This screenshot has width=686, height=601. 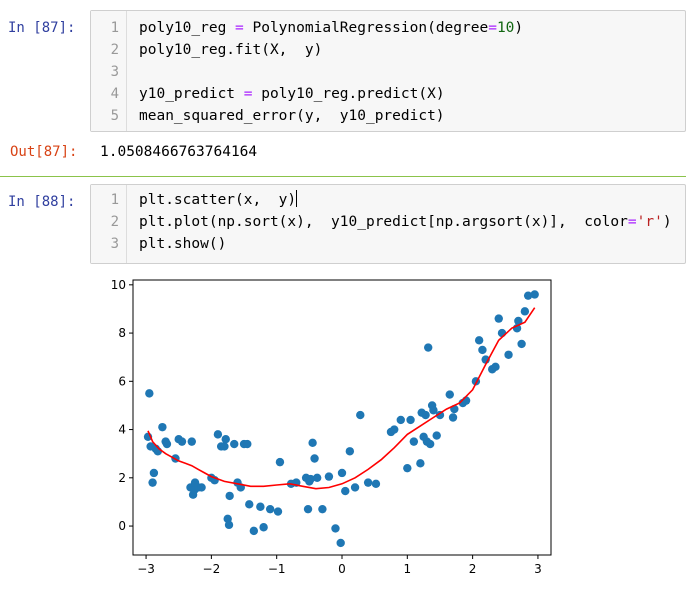 I want to click on code-line: plt.show(), so click(x=183, y=244).